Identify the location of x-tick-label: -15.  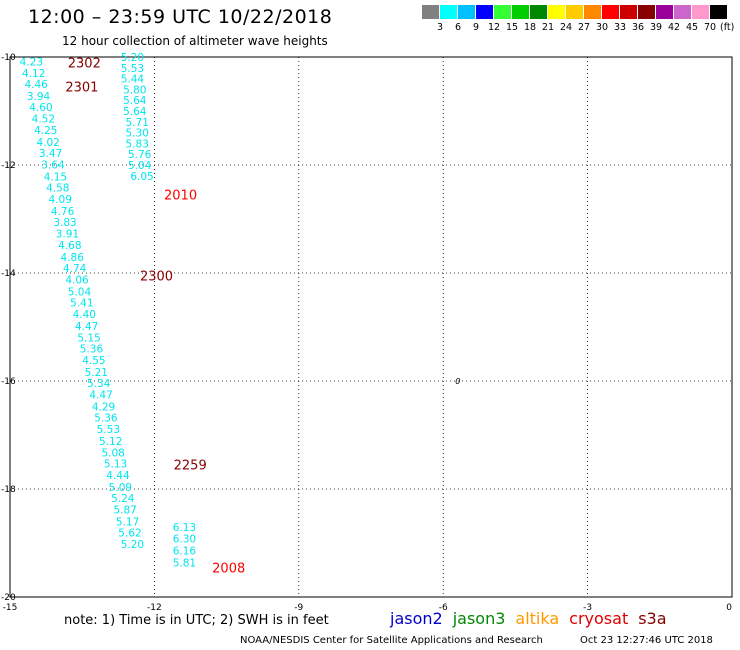
(10, 608).